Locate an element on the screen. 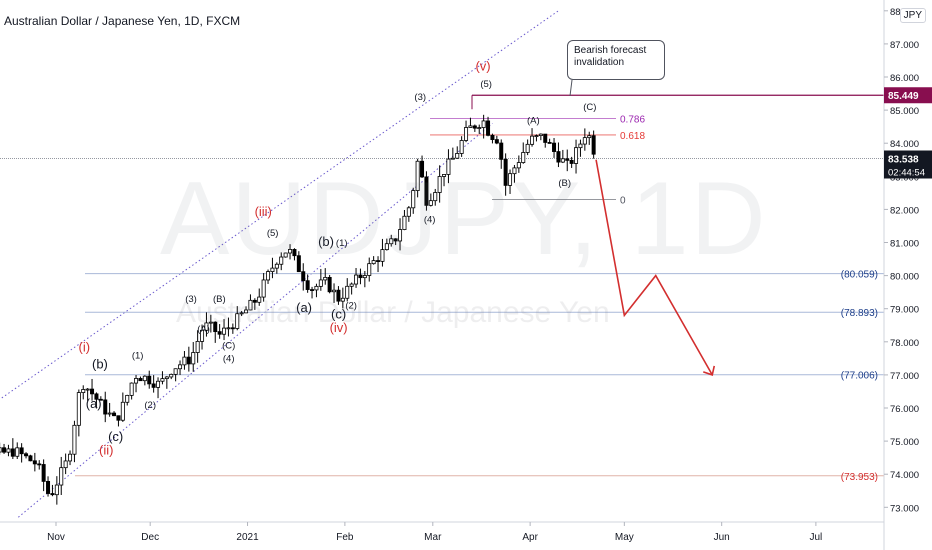 This screenshot has width=932, height=550. countdown-label: 02:44:54 is located at coordinates (906, 173).